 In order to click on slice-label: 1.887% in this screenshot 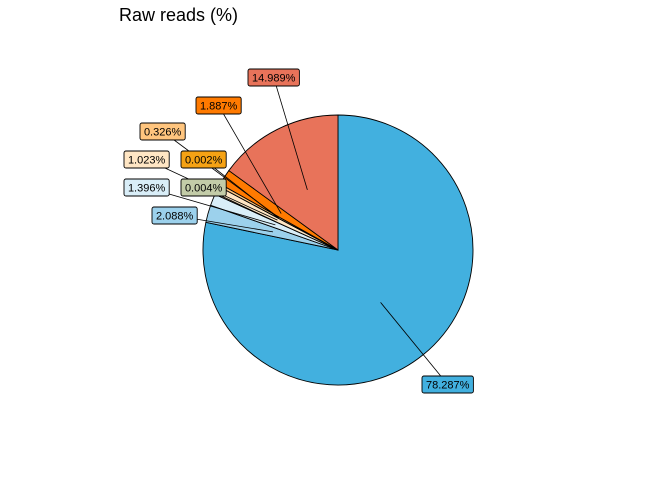, I will do `click(218, 105)`.